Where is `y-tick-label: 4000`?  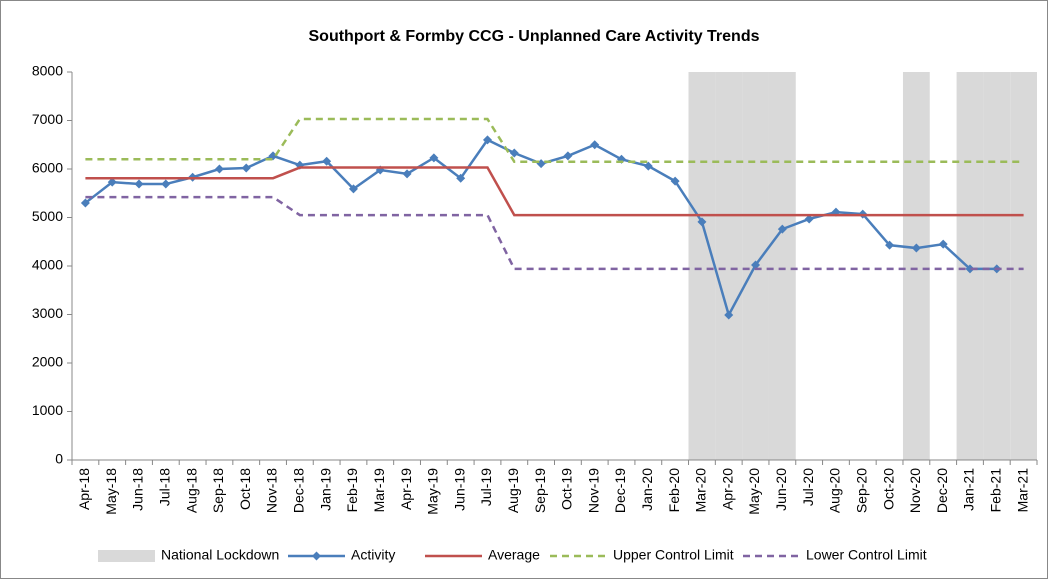
y-tick-label: 4000 is located at coordinates (47, 265).